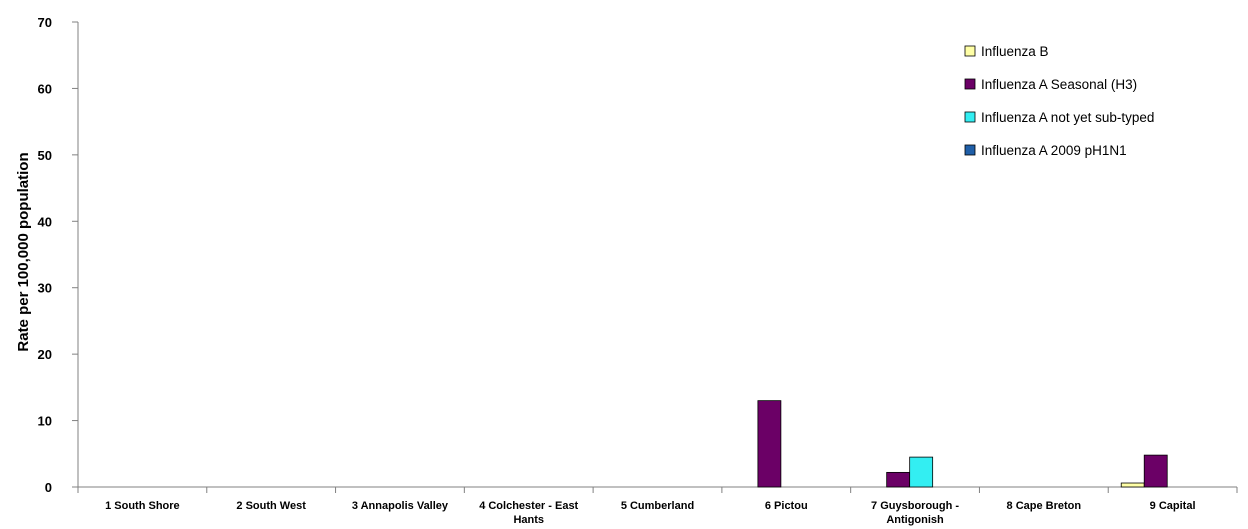 The image size is (1248, 529). I want to click on x-tick-label: 6 Pictou, so click(786, 506).